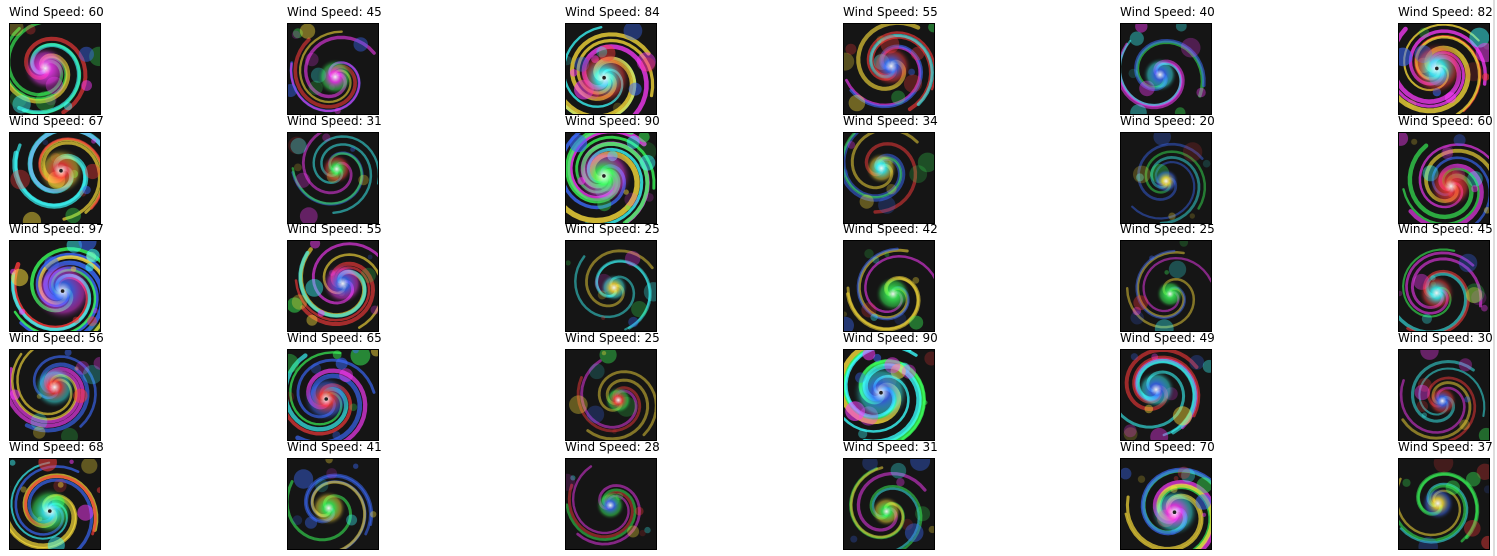  Describe the element at coordinates (56, 338) in the screenshot. I see `wind-speed-label: Wind Speed: 56` at that location.